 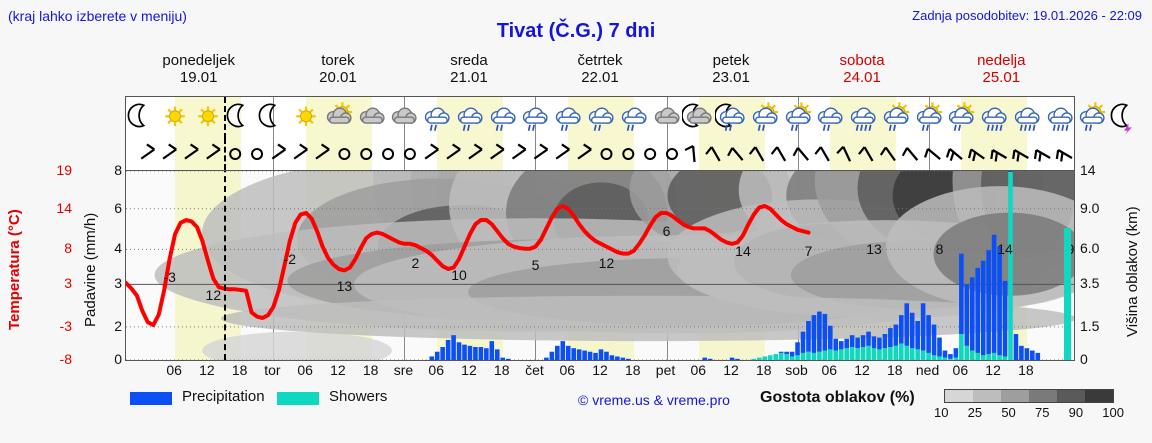 I want to click on precipitation-tick: 0, so click(x=118, y=359).